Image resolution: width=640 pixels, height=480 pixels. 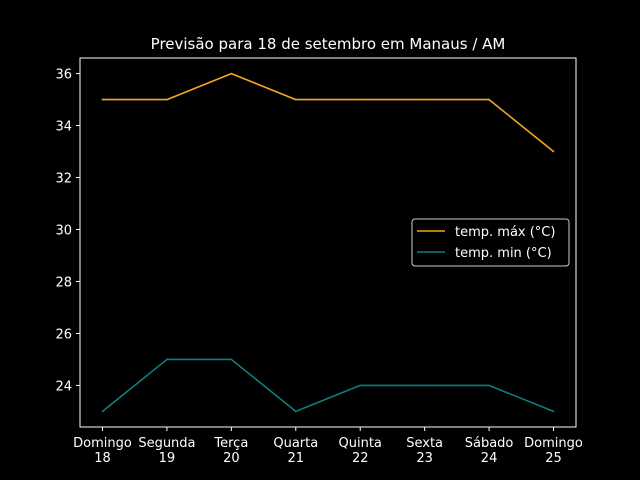 What do you see at coordinates (295, 443) in the screenshot?
I see `x-tick-day: Quarta` at bounding box center [295, 443].